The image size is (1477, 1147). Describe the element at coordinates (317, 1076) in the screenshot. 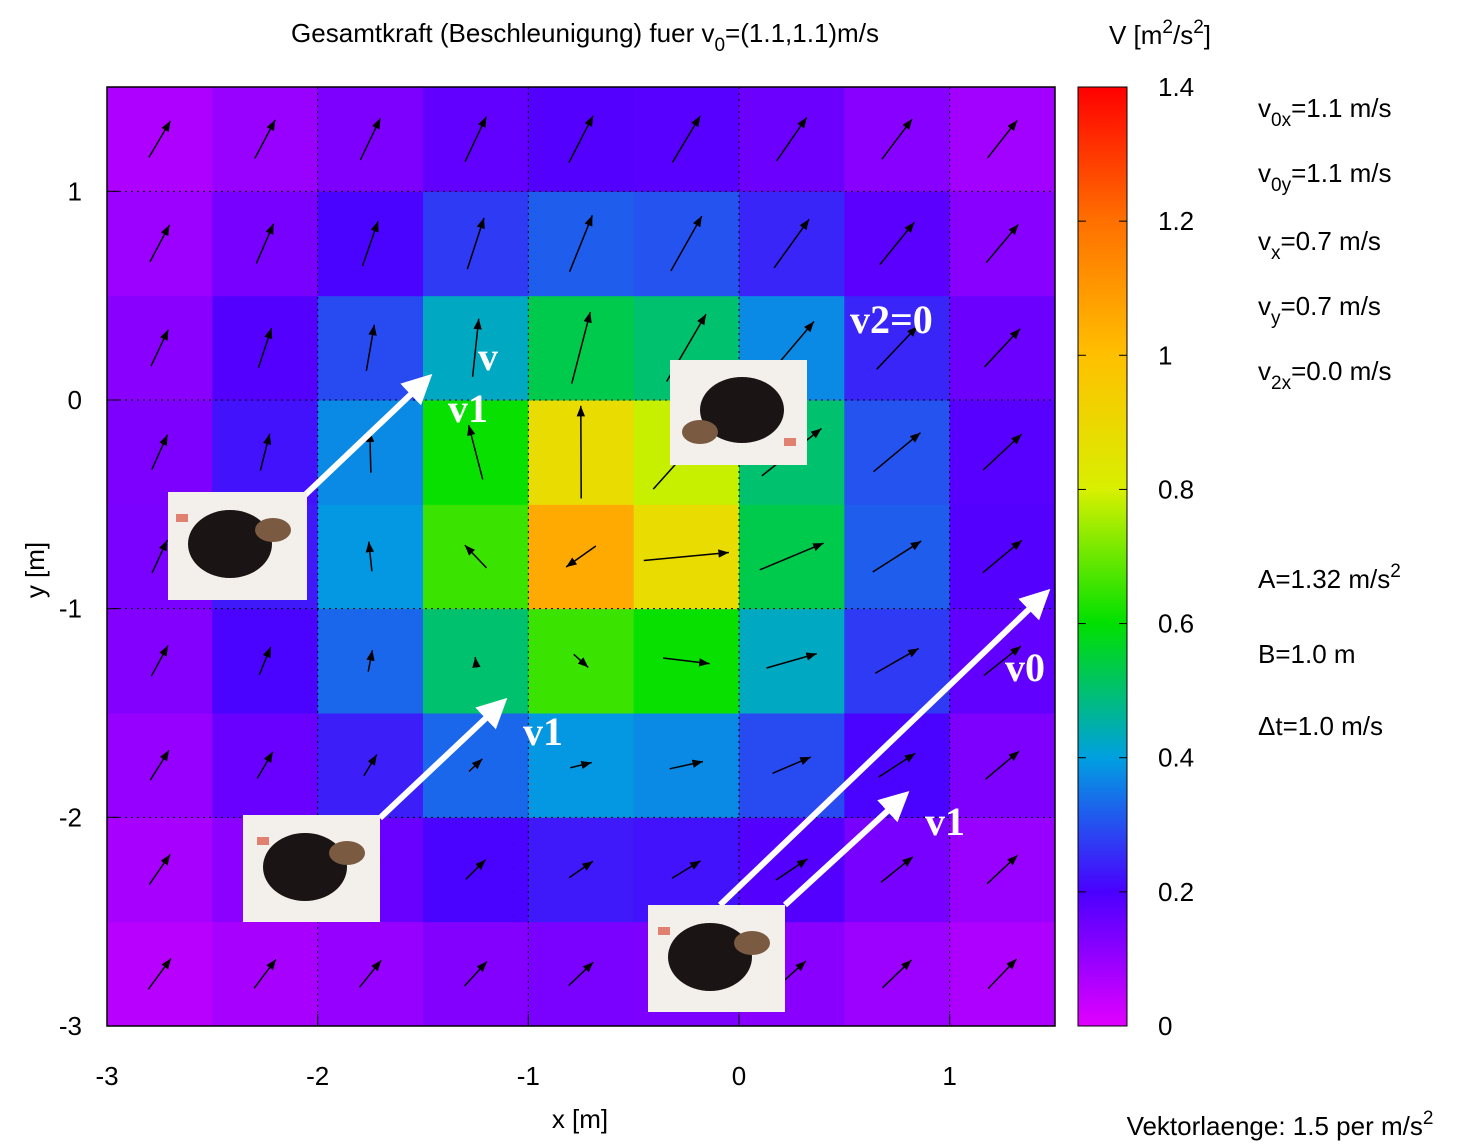

I see `x-tick-label: -2` at that location.